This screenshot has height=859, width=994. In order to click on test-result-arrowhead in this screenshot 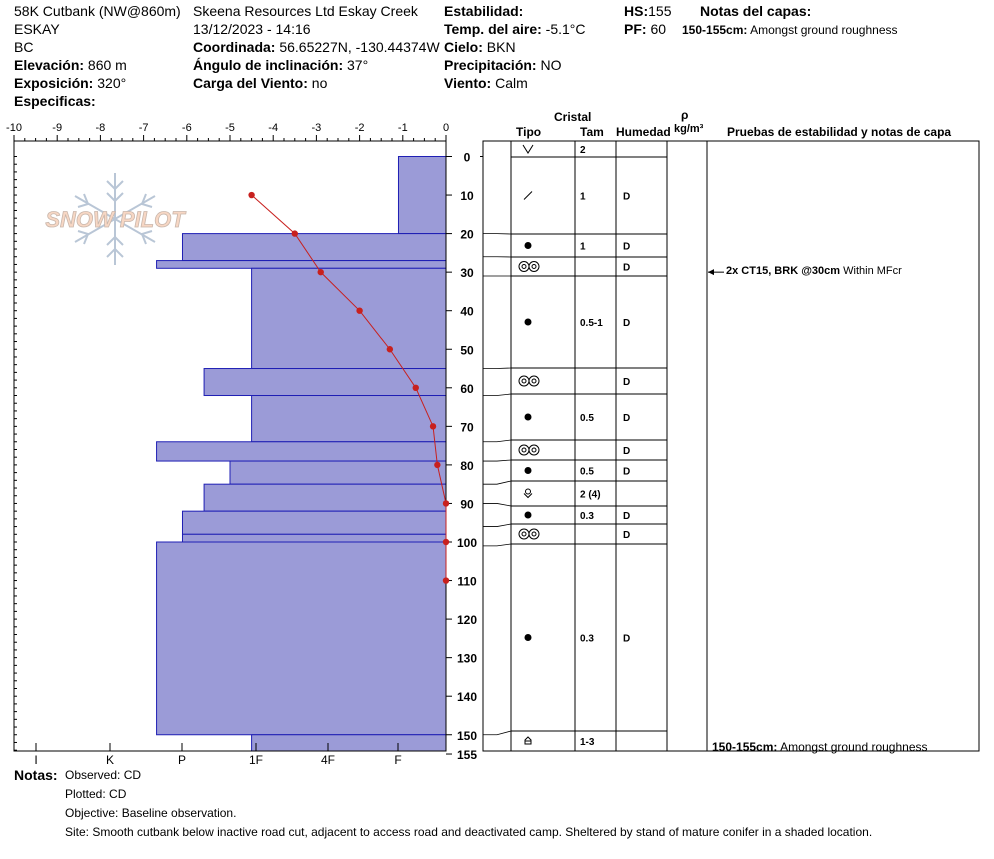, I will do `click(711, 272)`.